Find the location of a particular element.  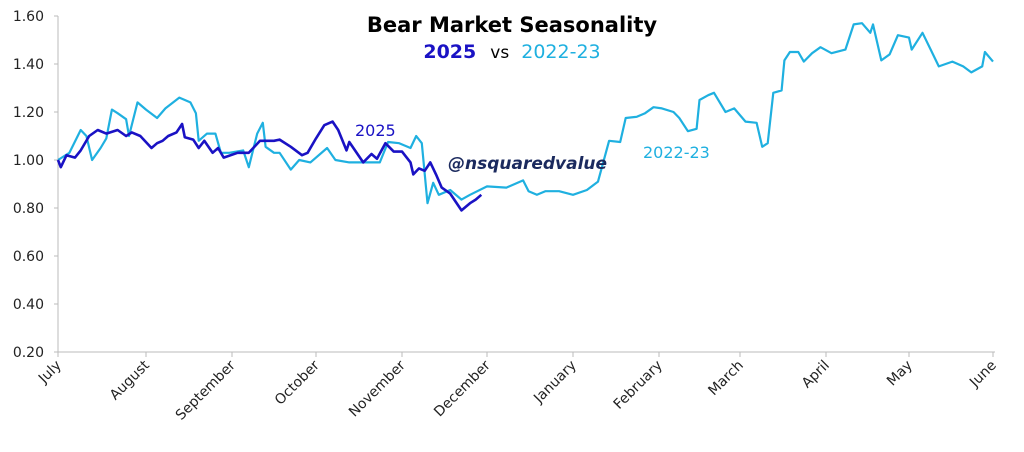

subtitle-2022-23: 2022-23 is located at coordinates (560, 52).